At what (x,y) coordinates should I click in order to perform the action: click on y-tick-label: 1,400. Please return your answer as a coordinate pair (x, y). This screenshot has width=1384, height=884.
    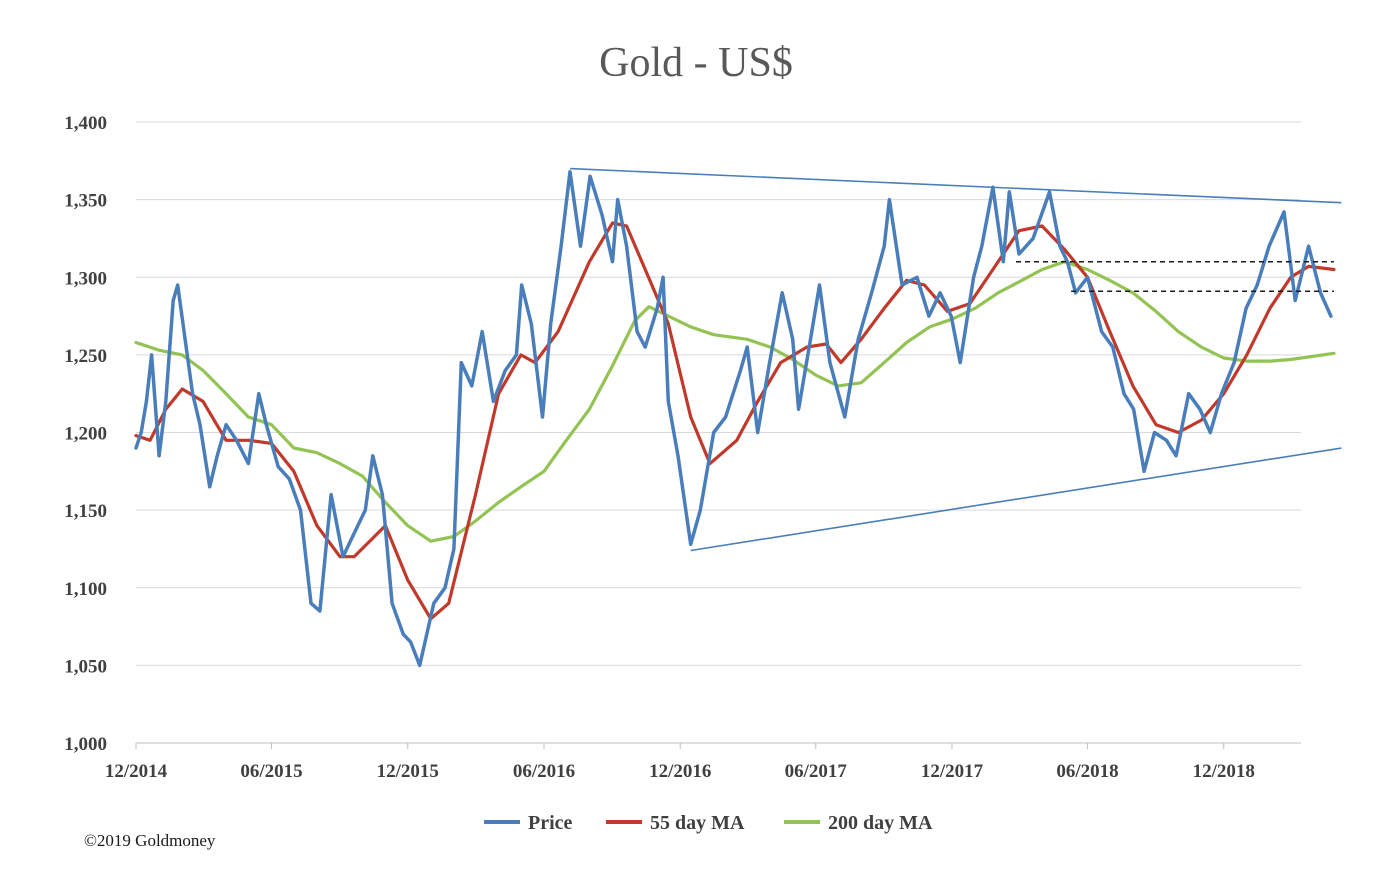
    Looking at the image, I should click on (85, 123).